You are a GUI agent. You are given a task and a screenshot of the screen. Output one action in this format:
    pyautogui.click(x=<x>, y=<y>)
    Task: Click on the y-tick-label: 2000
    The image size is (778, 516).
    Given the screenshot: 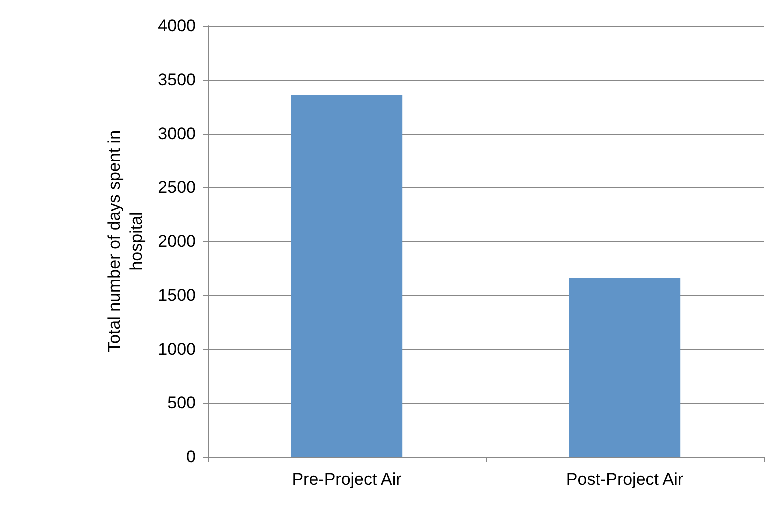 What is the action you would take?
    pyautogui.click(x=177, y=241)
    